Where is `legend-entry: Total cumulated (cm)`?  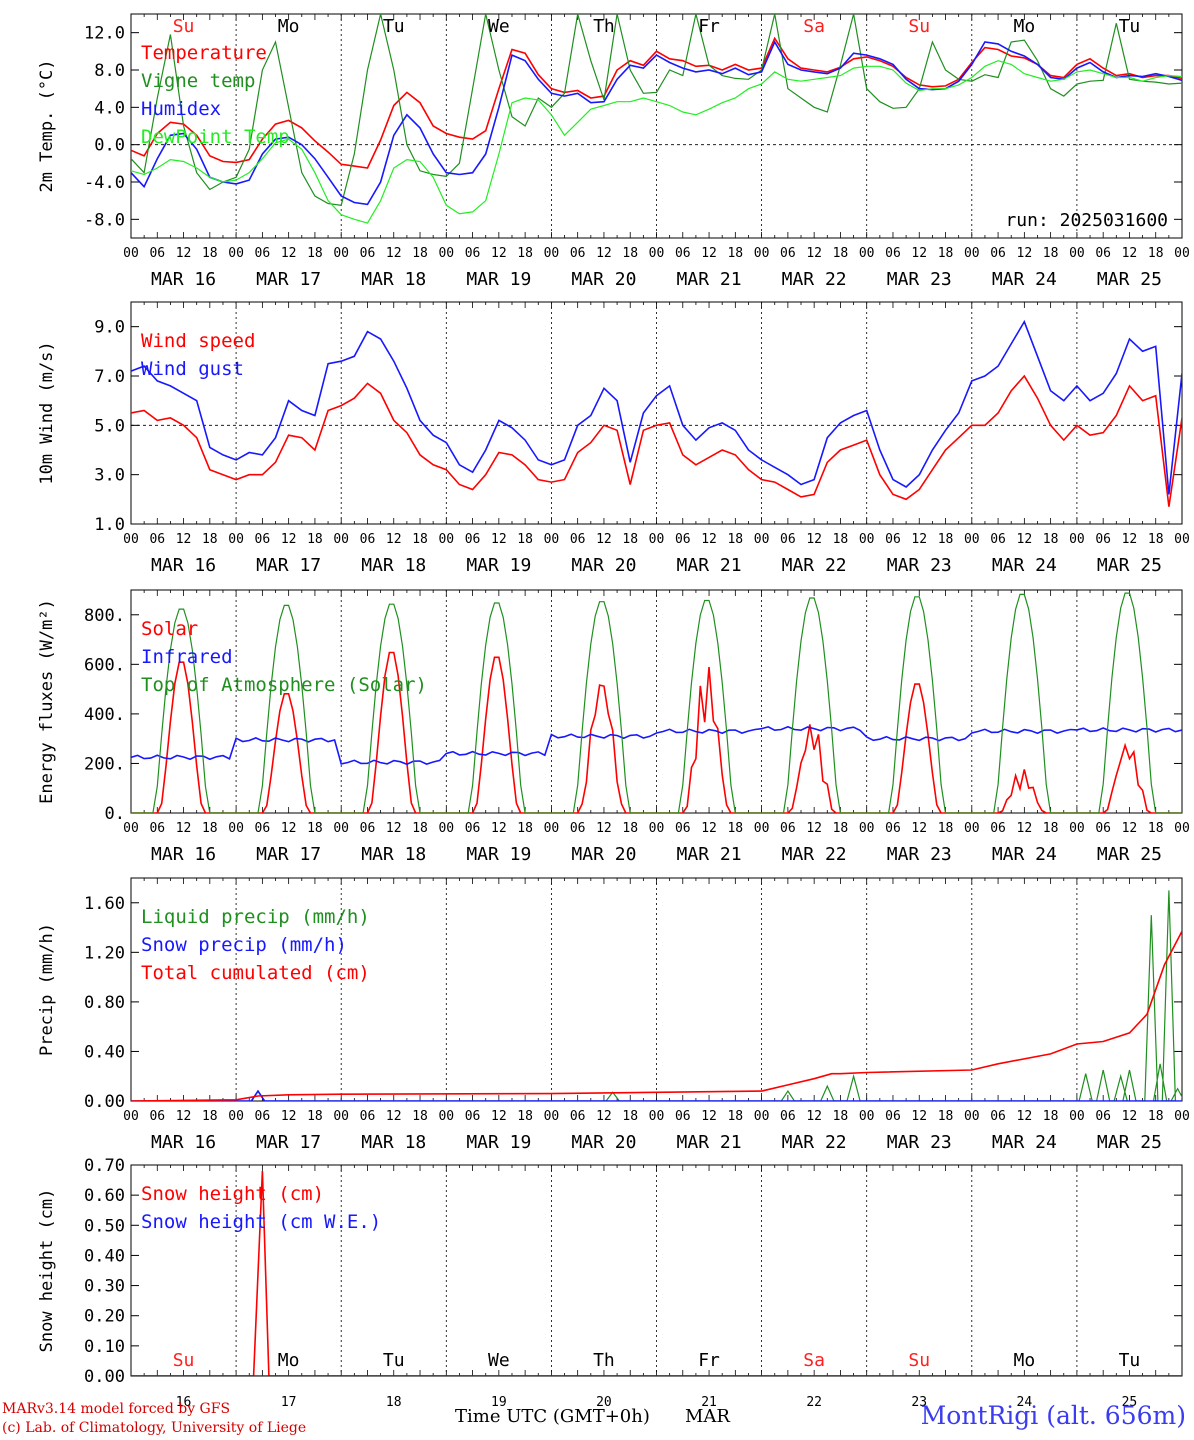 legend-entry: Total cumulated (cm) is located at coordinates (255, 973).